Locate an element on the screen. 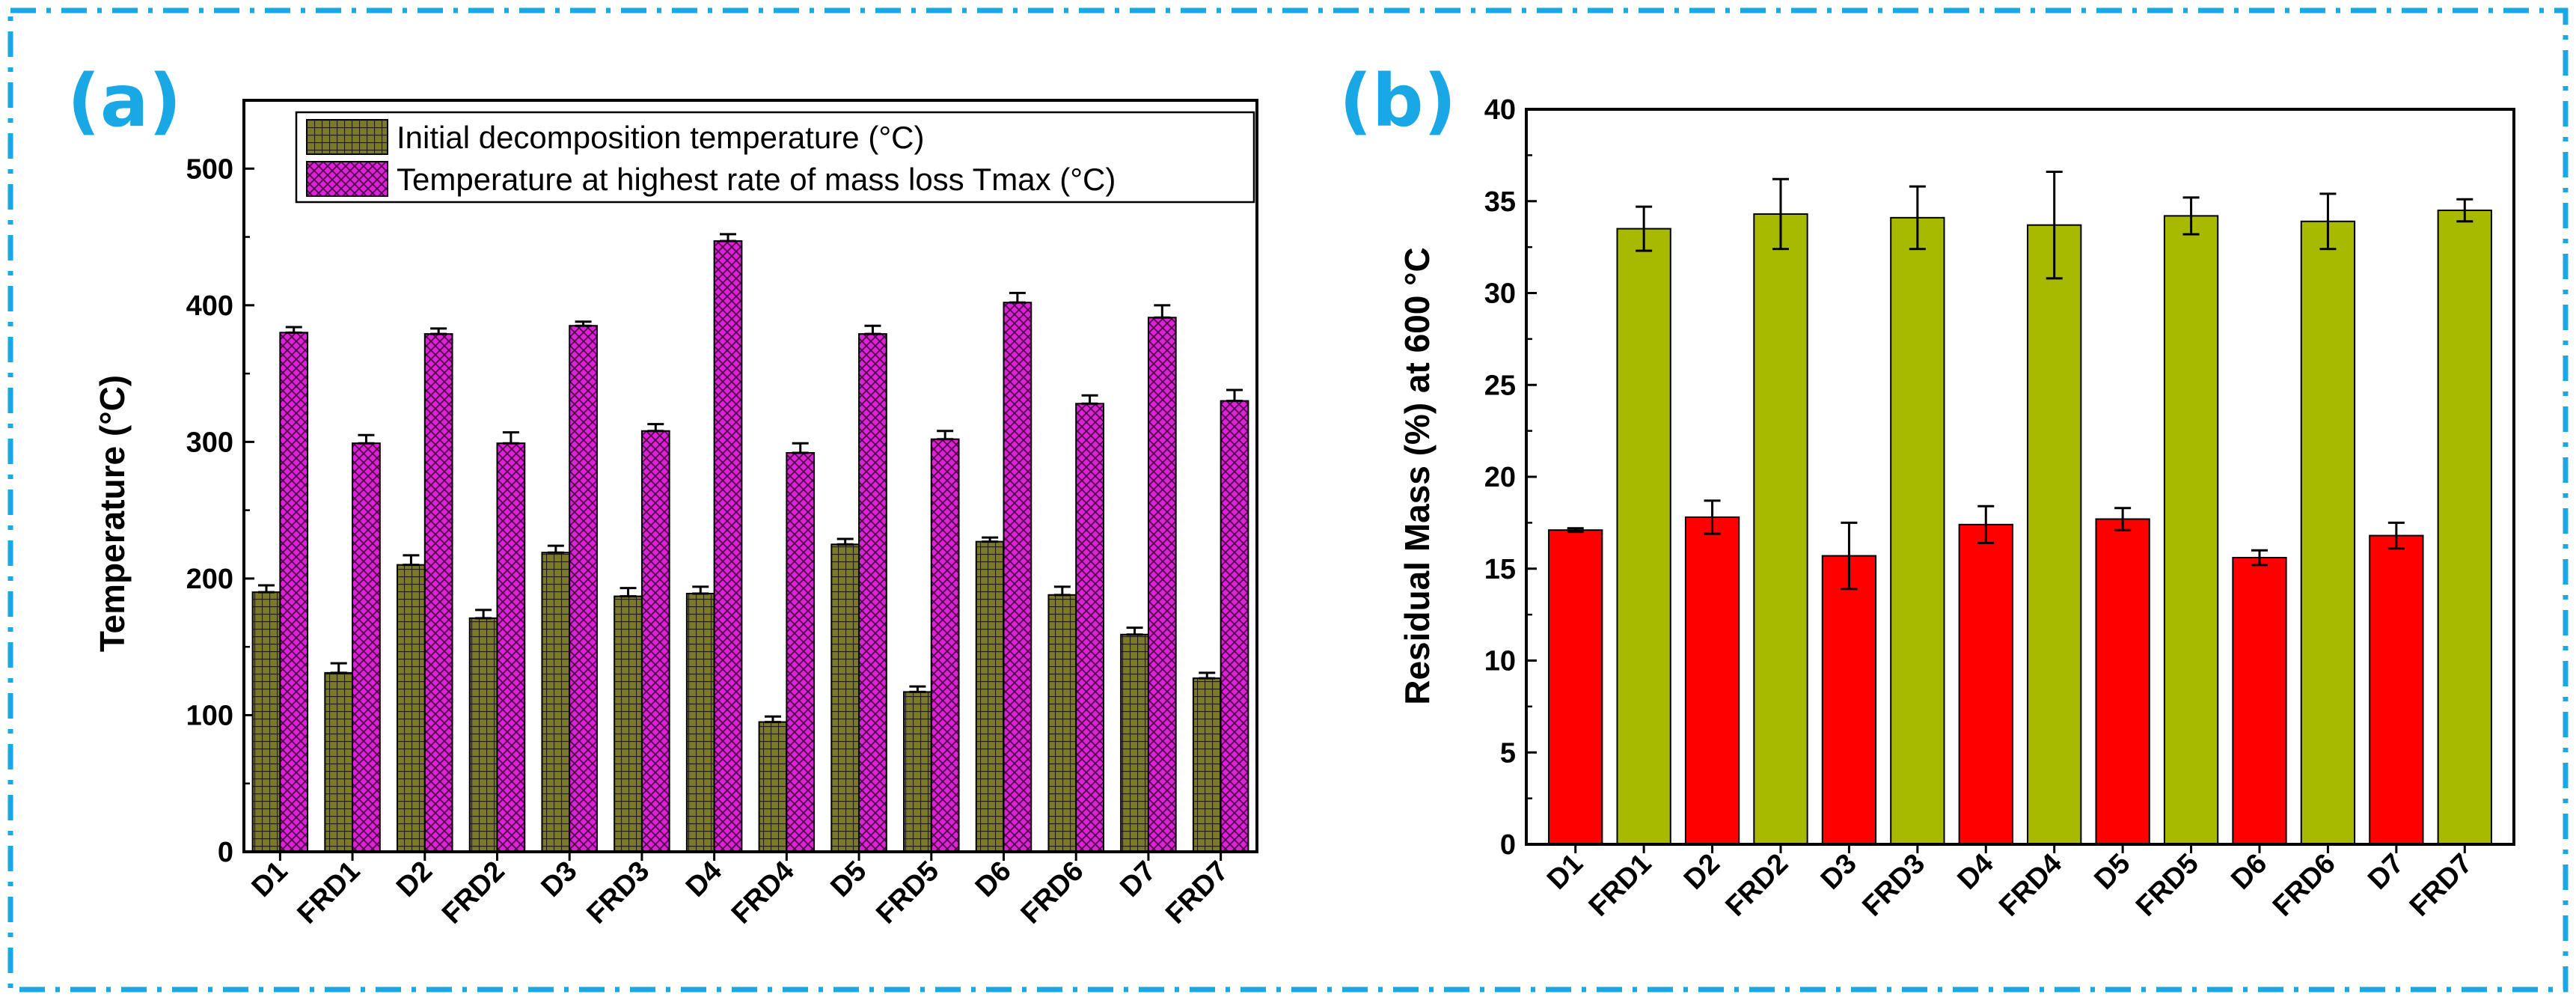 This screenshot has height=1000, width=2576. panel-b-y-tick-label-0: 0 is located at coordinates (1508, 845).